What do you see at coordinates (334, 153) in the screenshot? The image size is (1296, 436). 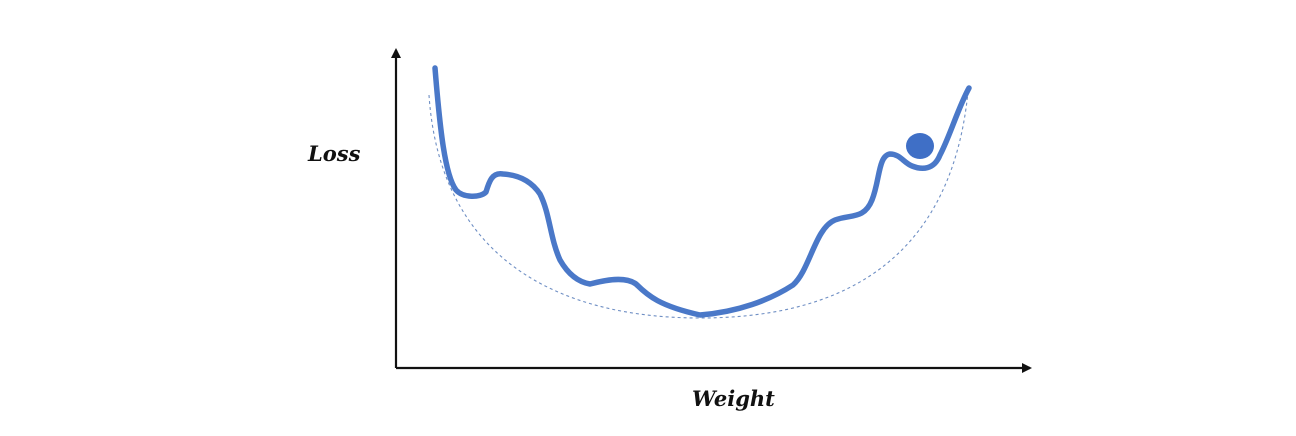 I see `y-axis-label: Loss` at bounding box center [334, 153].